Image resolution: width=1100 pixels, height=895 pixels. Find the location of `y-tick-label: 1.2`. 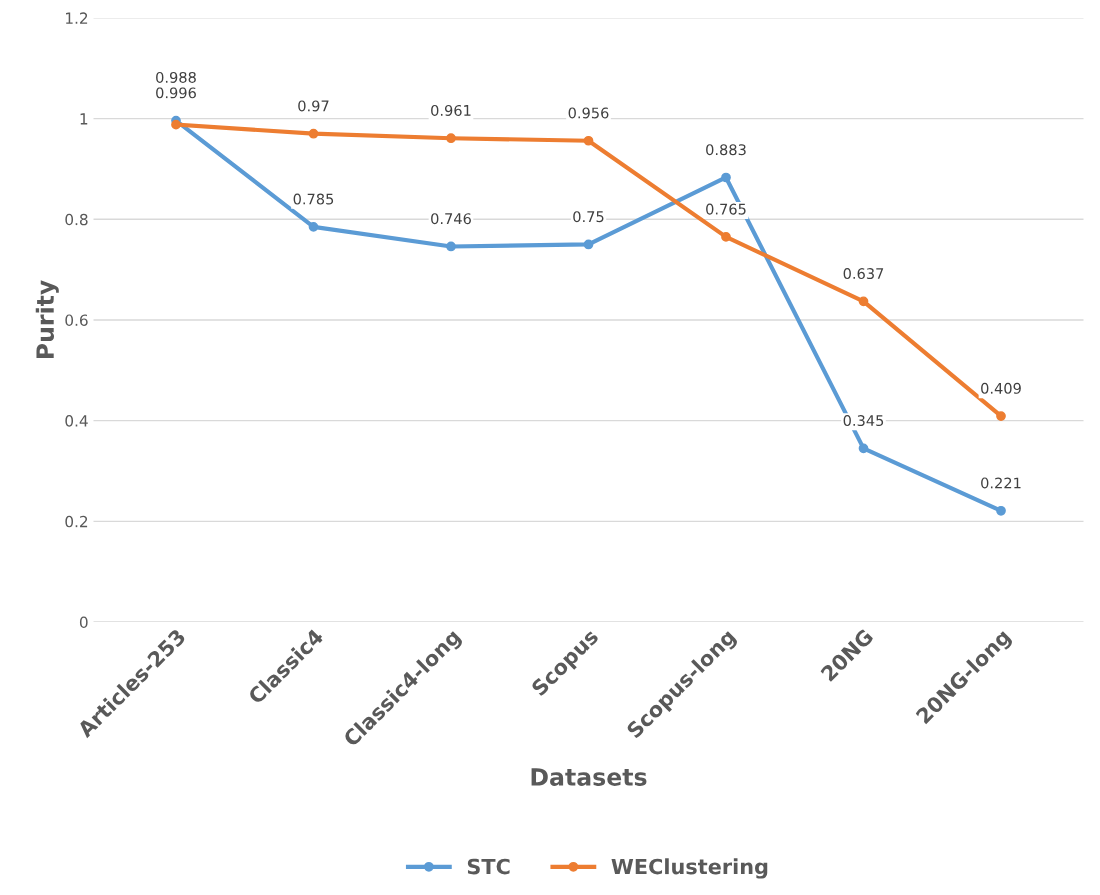

y-tick-label: 1.2 is located at coordinates (77, 18).